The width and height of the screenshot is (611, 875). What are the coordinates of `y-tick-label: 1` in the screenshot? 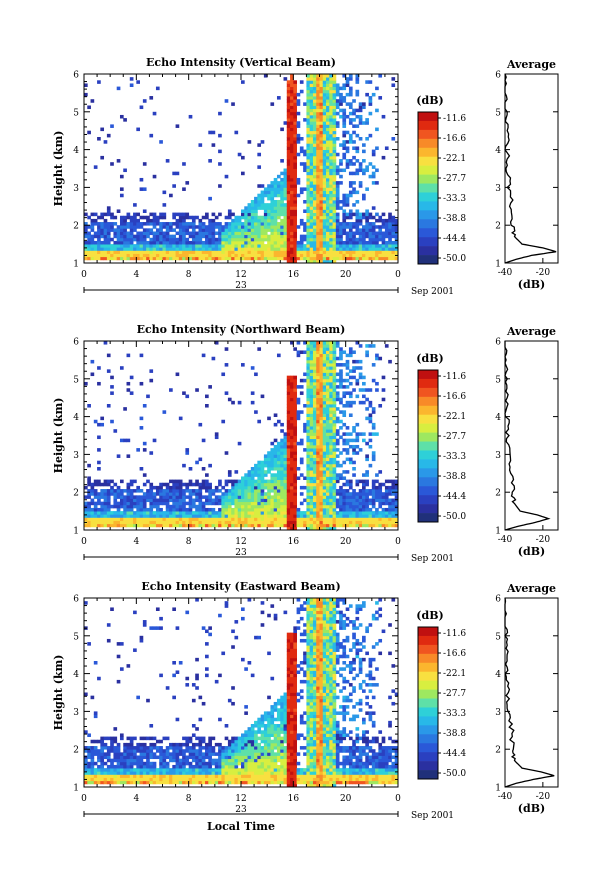 It's located at (76, 265).